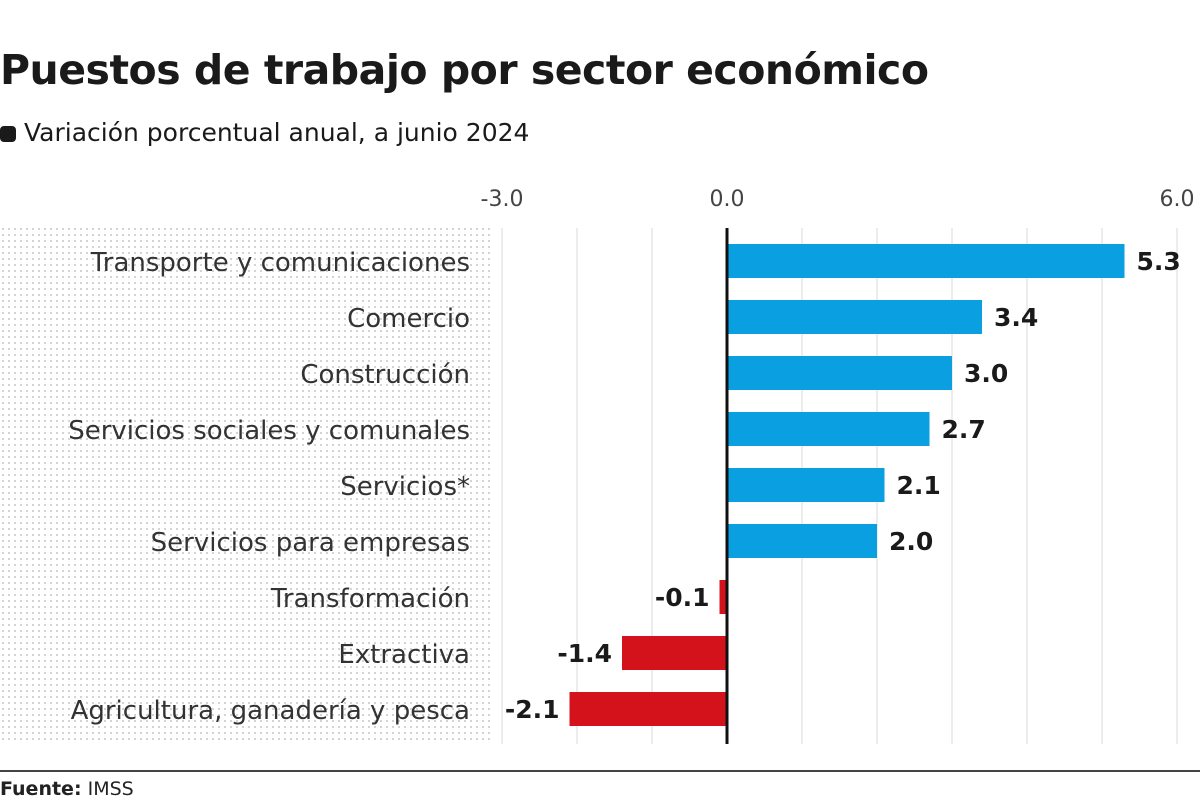 The image size is (1200, 800). What do you see at coordinates (584, 653) in the screenshot?
I see `data-label: -1.4` at bounding box center [584, 653].